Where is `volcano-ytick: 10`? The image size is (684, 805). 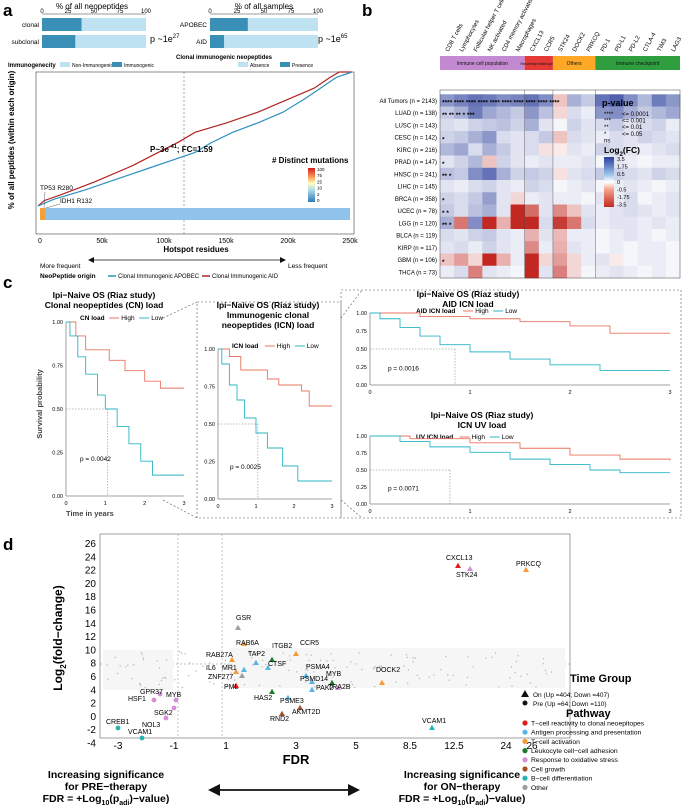
volcano-ytick: 10 is located at coordinates (91, 650).